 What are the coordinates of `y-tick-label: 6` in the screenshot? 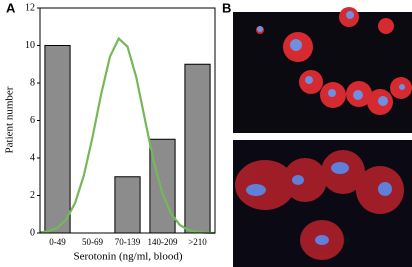 It's located at (32, 120).